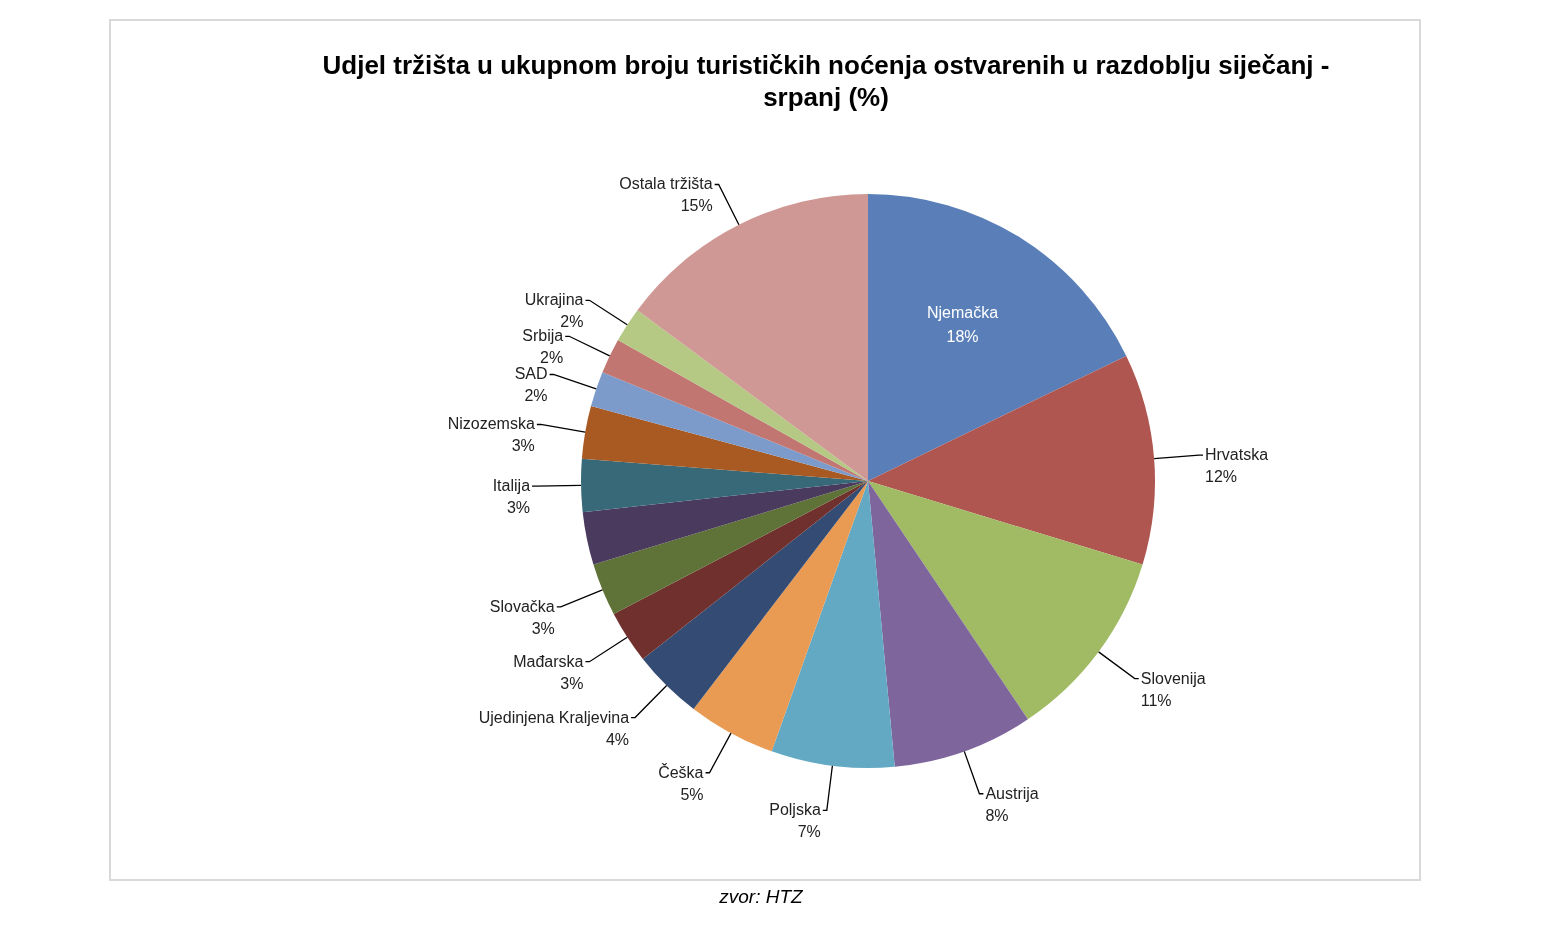  What do you see at coordinates (511, 486) in the screenshot?
I see `slice-label: Italija` at bounding box center [511, 486].